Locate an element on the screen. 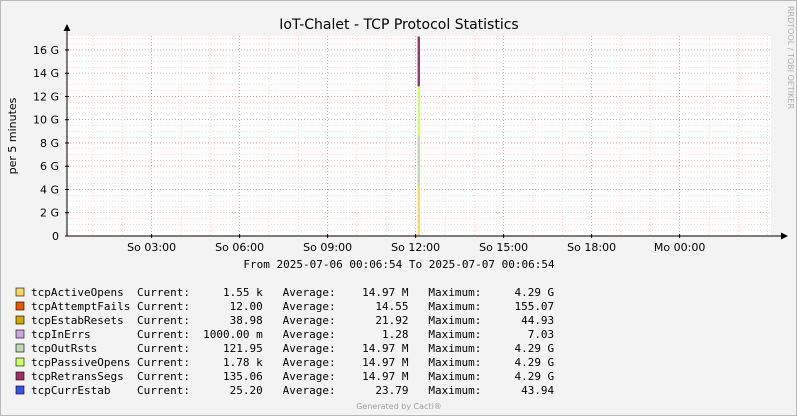 This screenshot has width=797, height=417. x-tick-label: So 12:00 is located at coordinates (415, 247).